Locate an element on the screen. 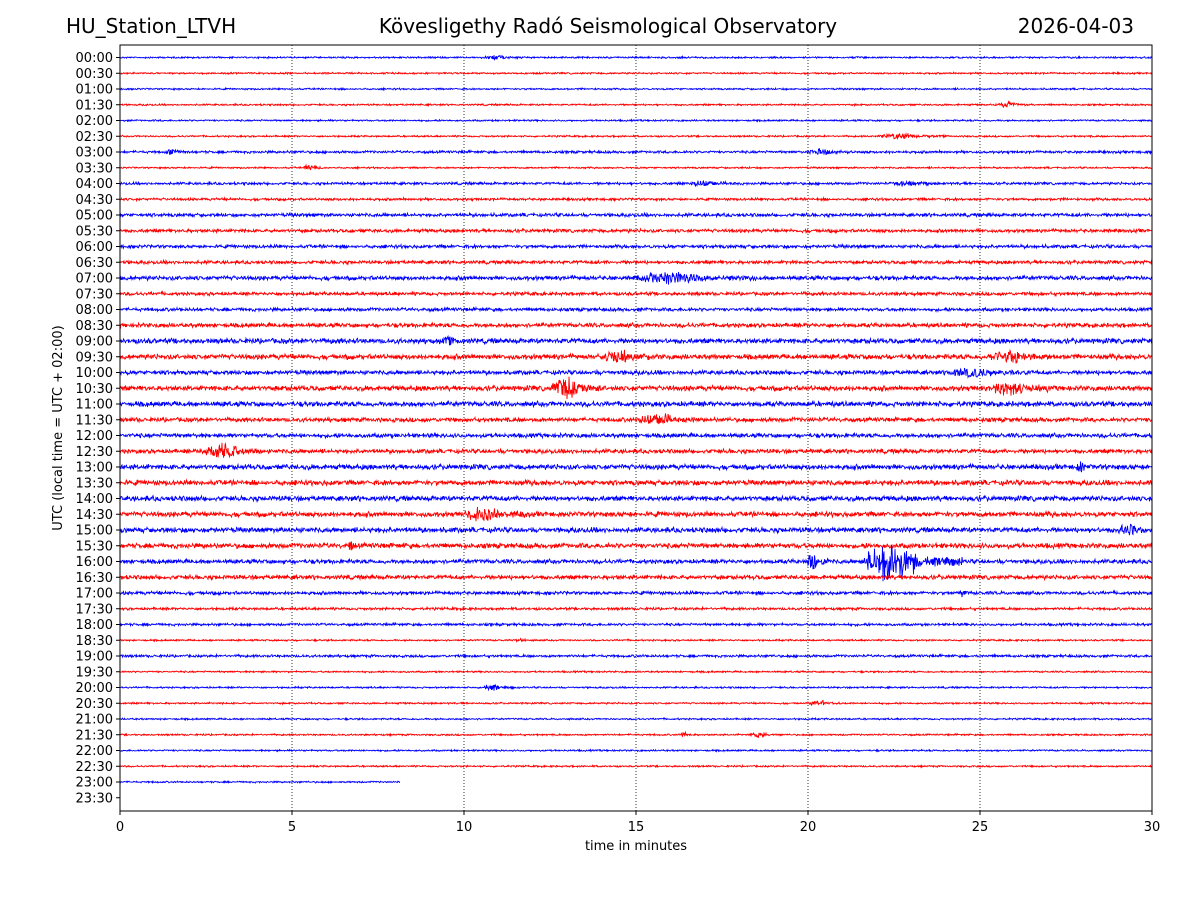 Image resolution: width=1200 pixels, height=900 pixels. y-tick-label: 08:30 is located at coordinates (94, 326).